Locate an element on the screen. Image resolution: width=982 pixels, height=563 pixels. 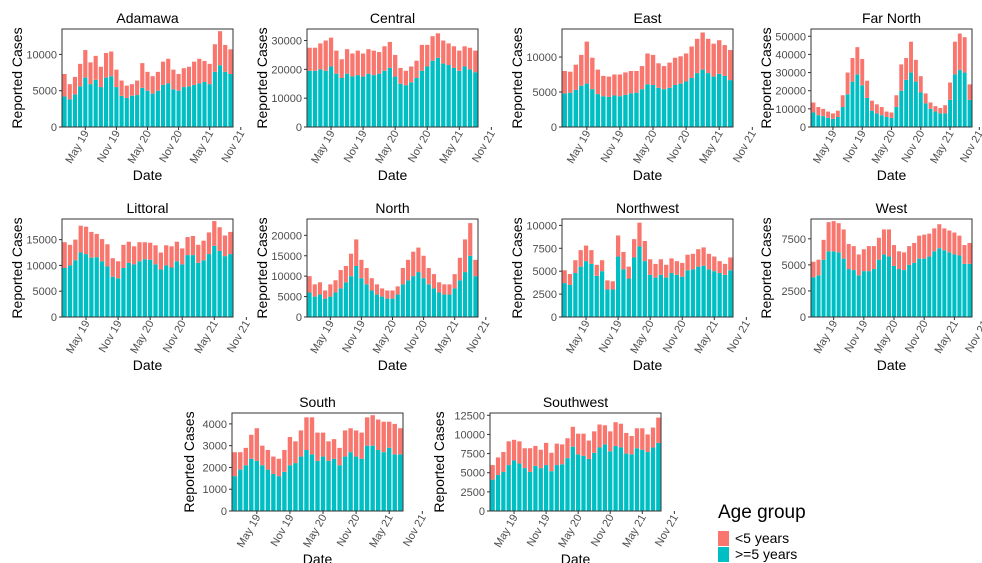
panel-title-north: North is located at coordinates (392, 208).